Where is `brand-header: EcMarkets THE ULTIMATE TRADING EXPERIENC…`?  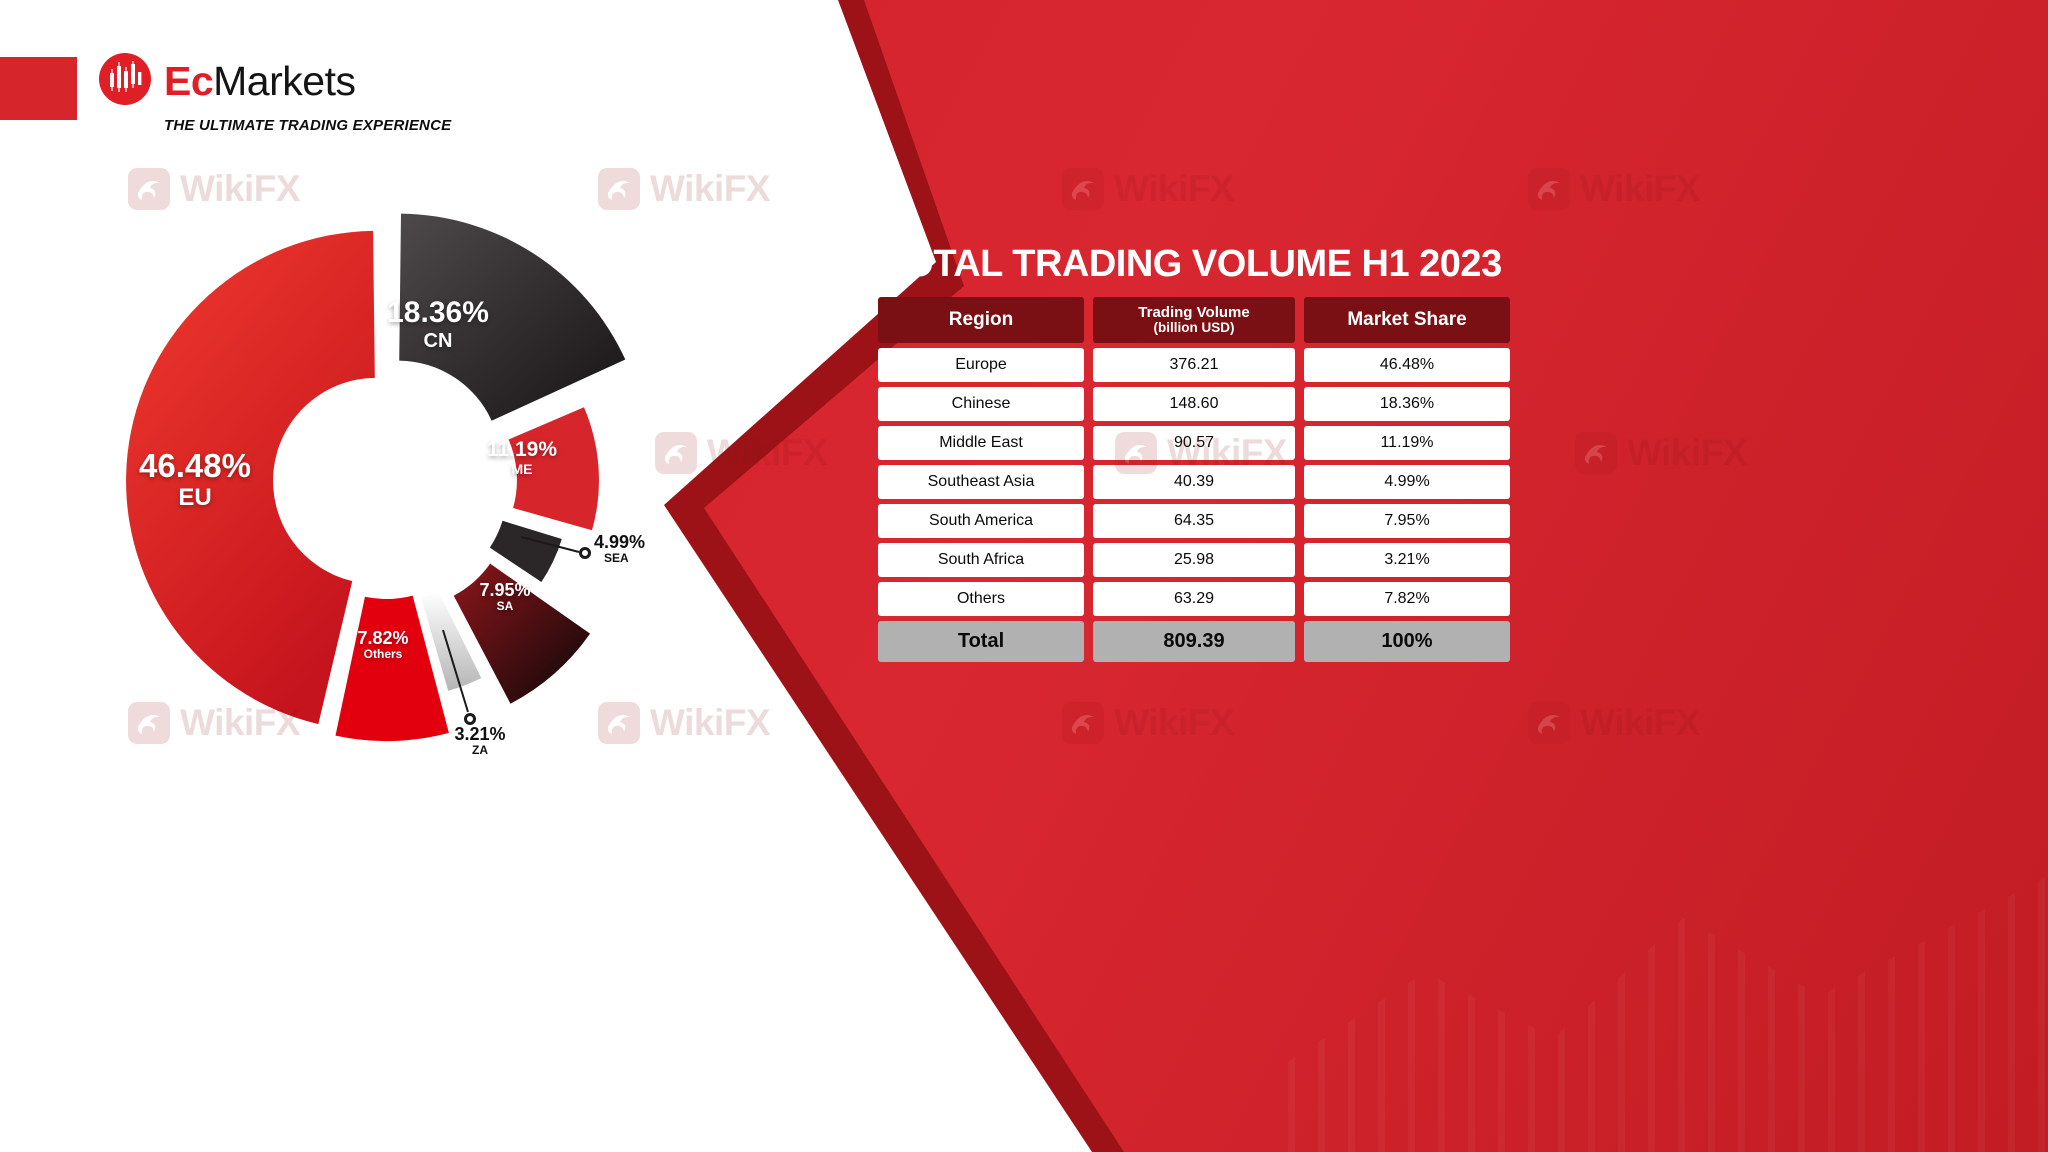
brand-header: EcMarkets THE ULTIMATE TRADING EXPERIENC… is located at coordinates (274, 93).